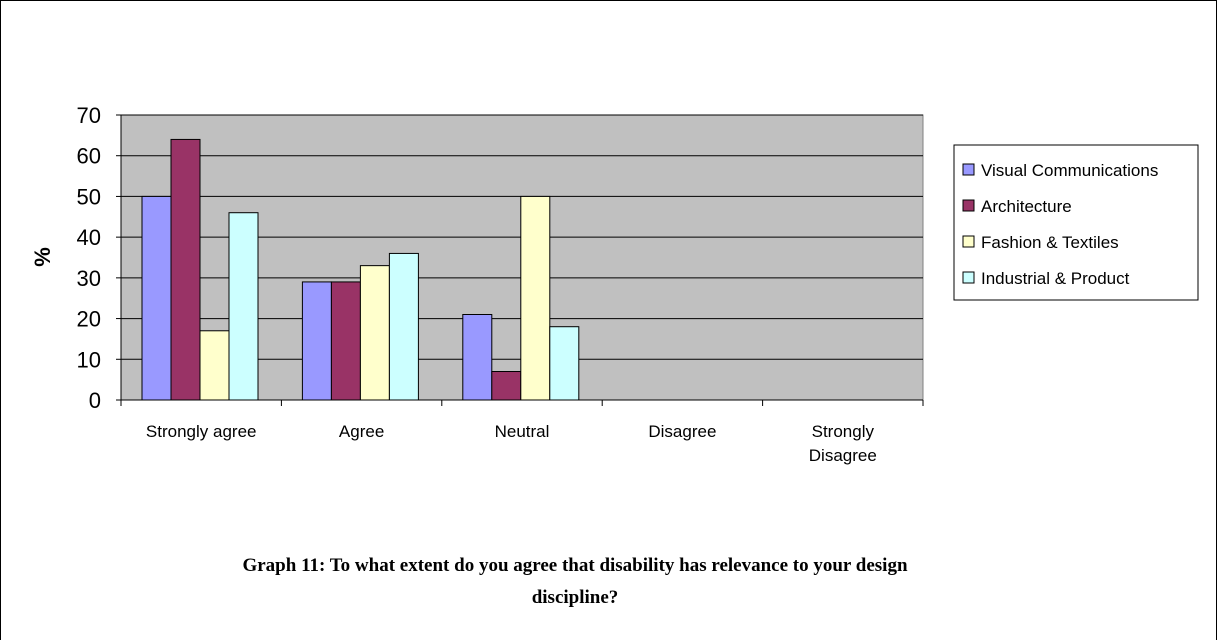 The height and width of the screenshot is (640, 1218). What do you see at coordinates (575, 597) in the screenshot?
I see `caption-line-2: discipline?` at bounding box center [575, 597].